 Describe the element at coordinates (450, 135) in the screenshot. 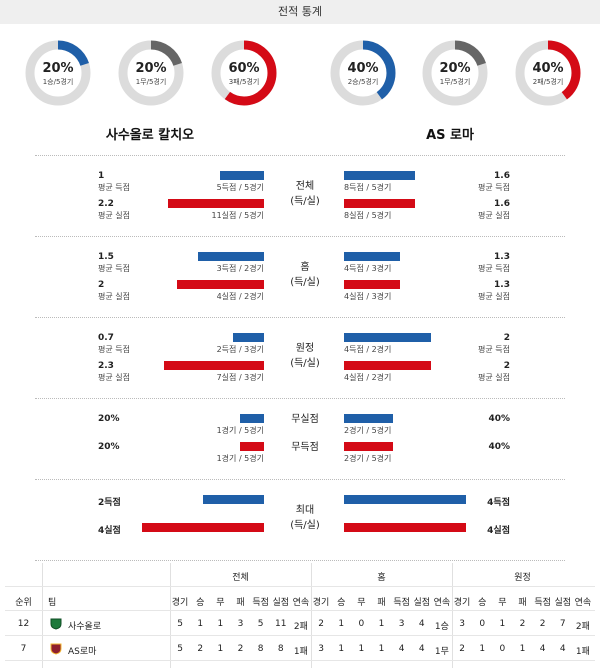

I see `away-team-name: AS 로마` at that location.